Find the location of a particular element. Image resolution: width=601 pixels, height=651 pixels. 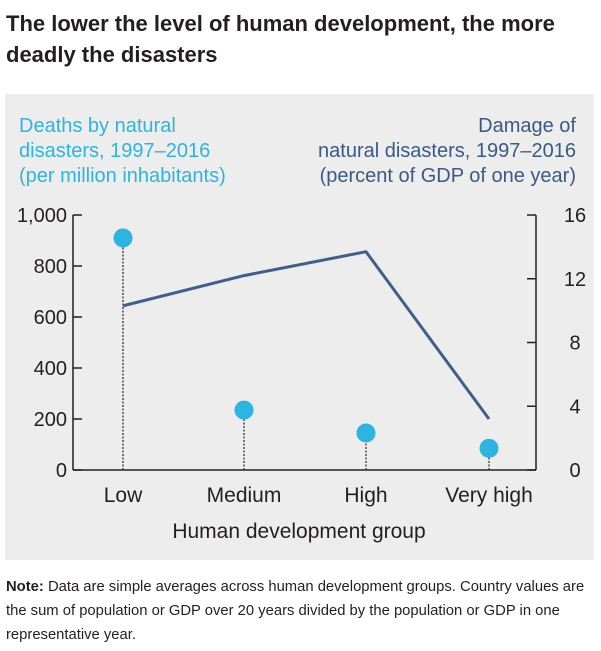

x-category-label: Medium is located at coordinates (244, 495).